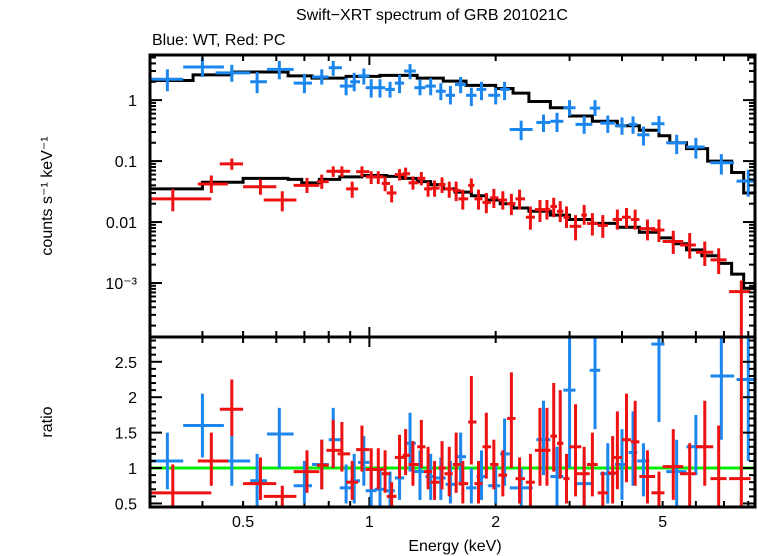 This screenshot has height=556, width=758. Describe the element at coordinates (126, 434) in the screenshot. I see `y-tick-label: 1.5` at that location.